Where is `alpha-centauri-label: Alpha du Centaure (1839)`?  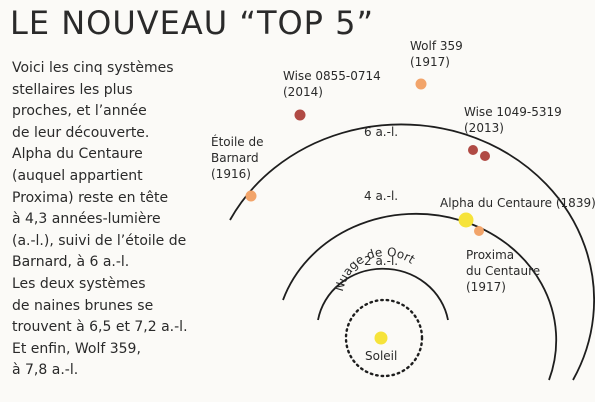
alpha-centauri-label: Alpha du Centaure (1839) is located at coordinates (517, 203).